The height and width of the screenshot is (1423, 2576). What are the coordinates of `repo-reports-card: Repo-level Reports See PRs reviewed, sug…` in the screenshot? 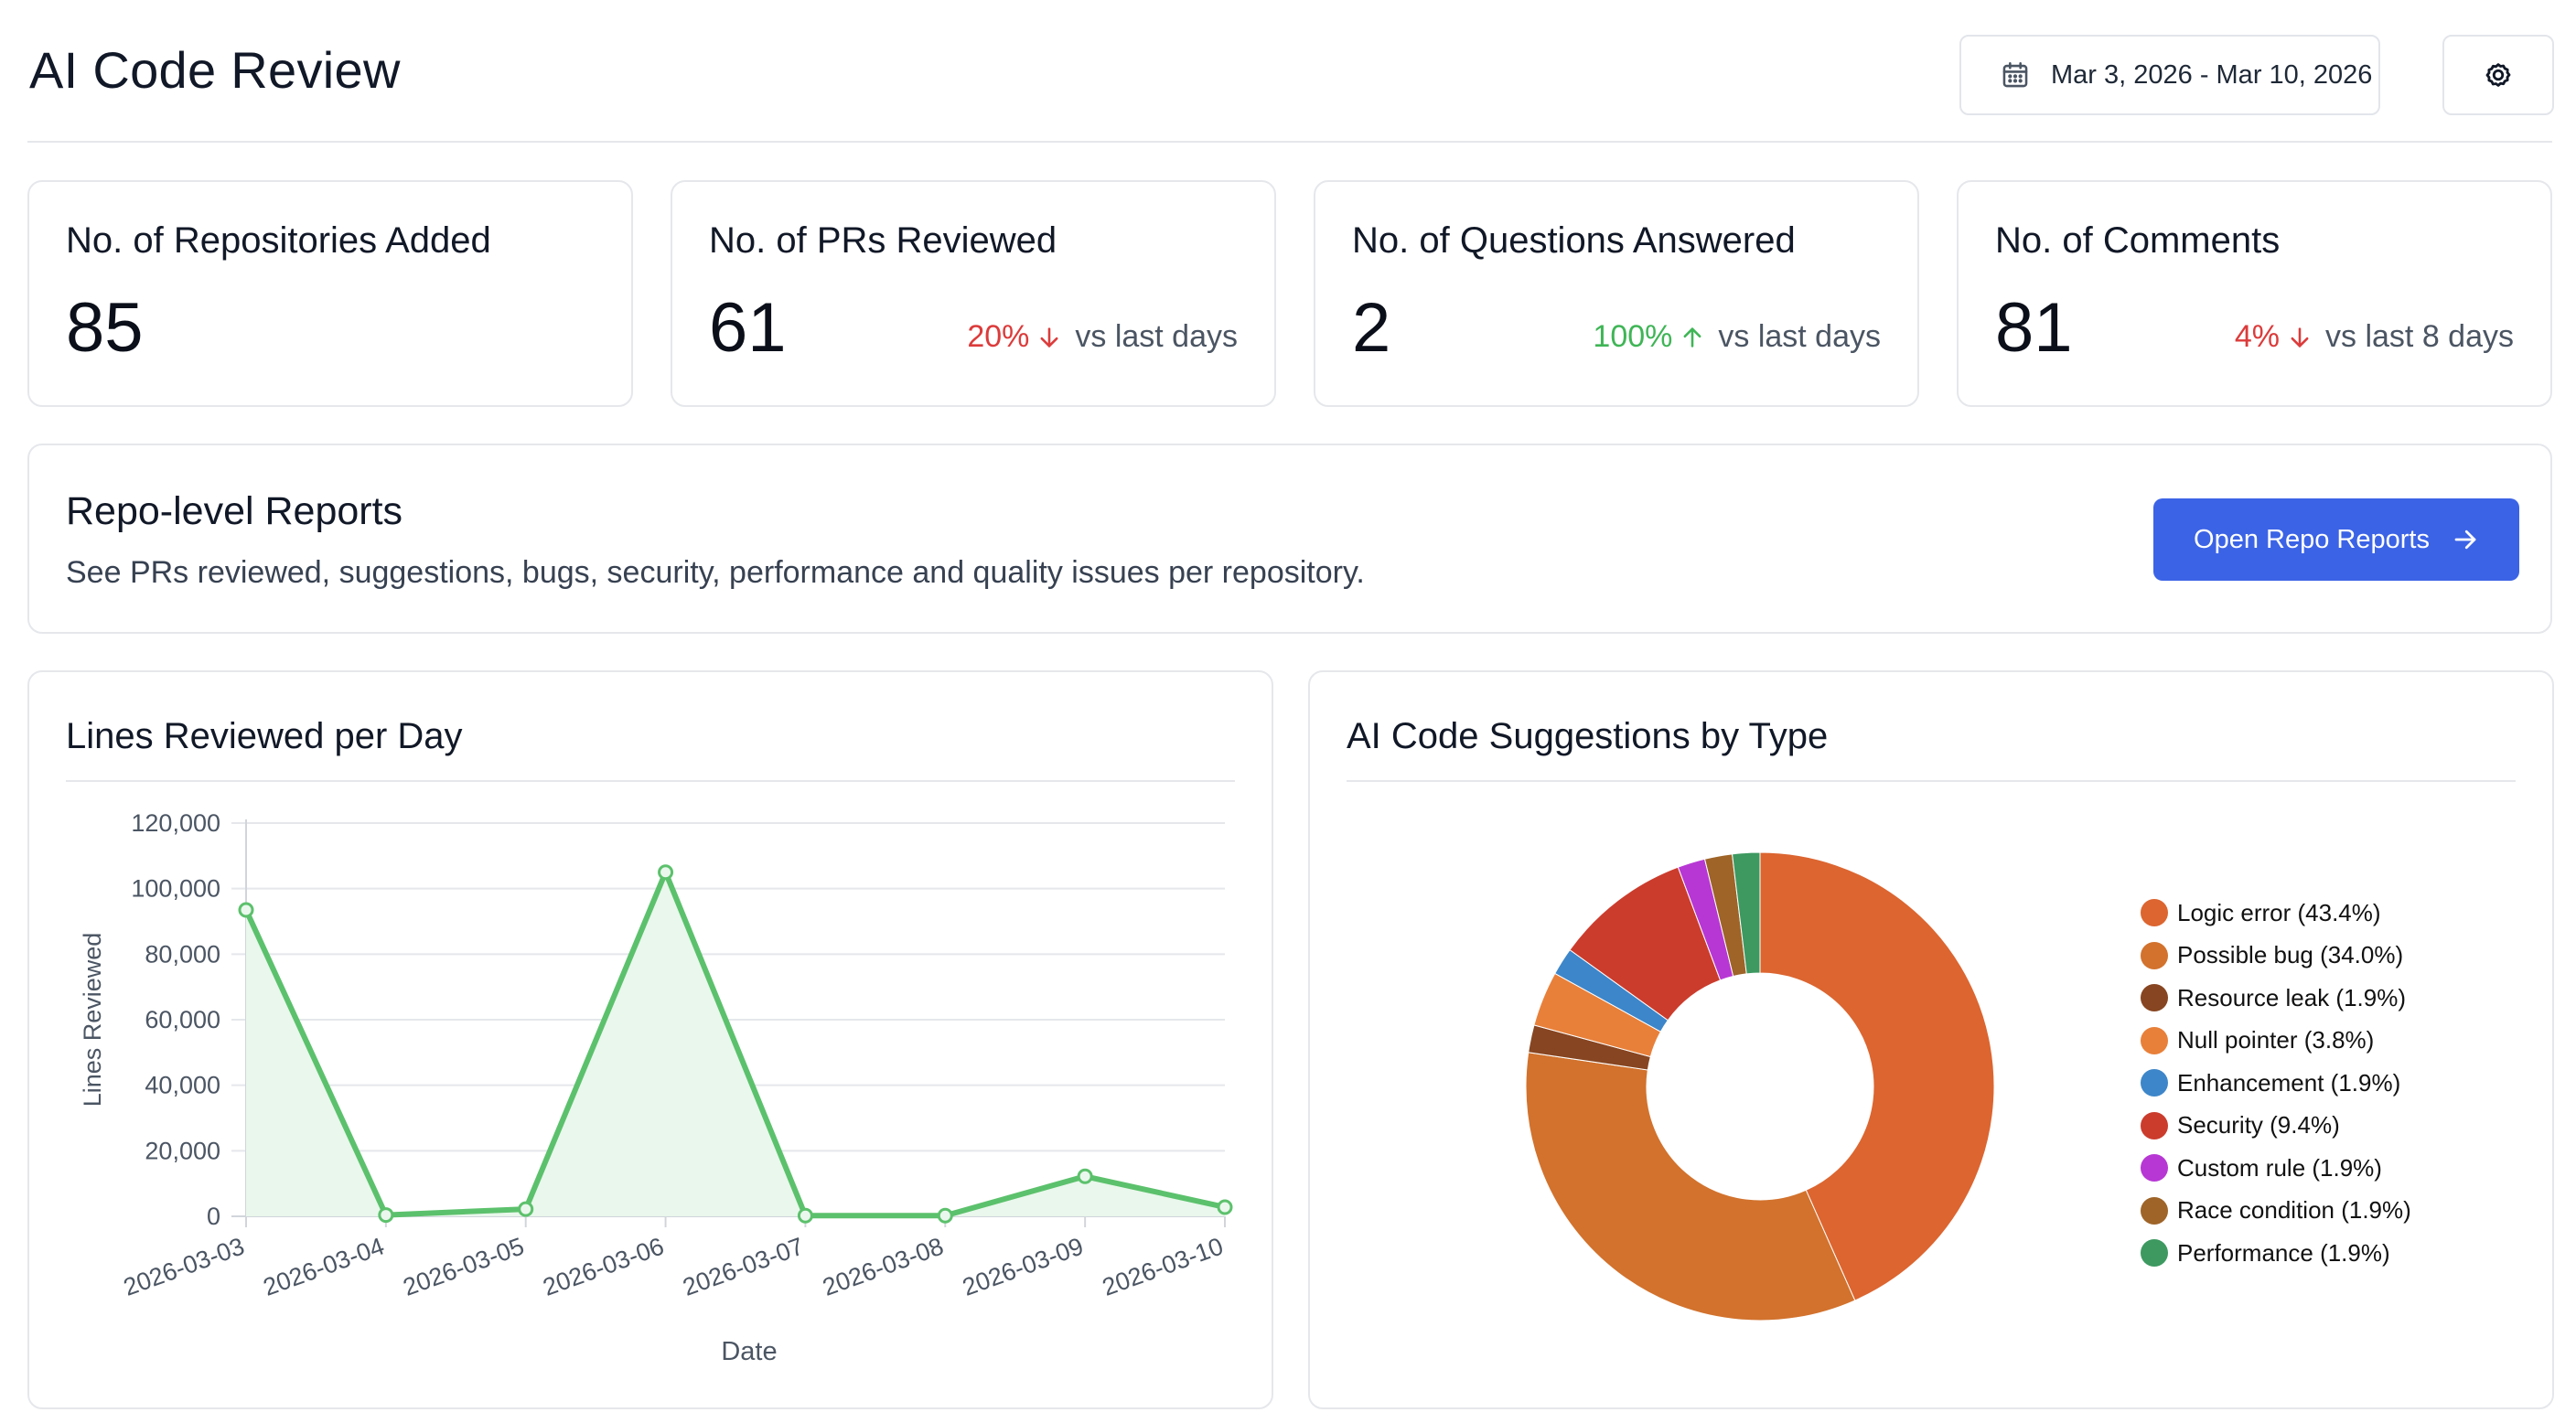 It's located at (1290, 539).